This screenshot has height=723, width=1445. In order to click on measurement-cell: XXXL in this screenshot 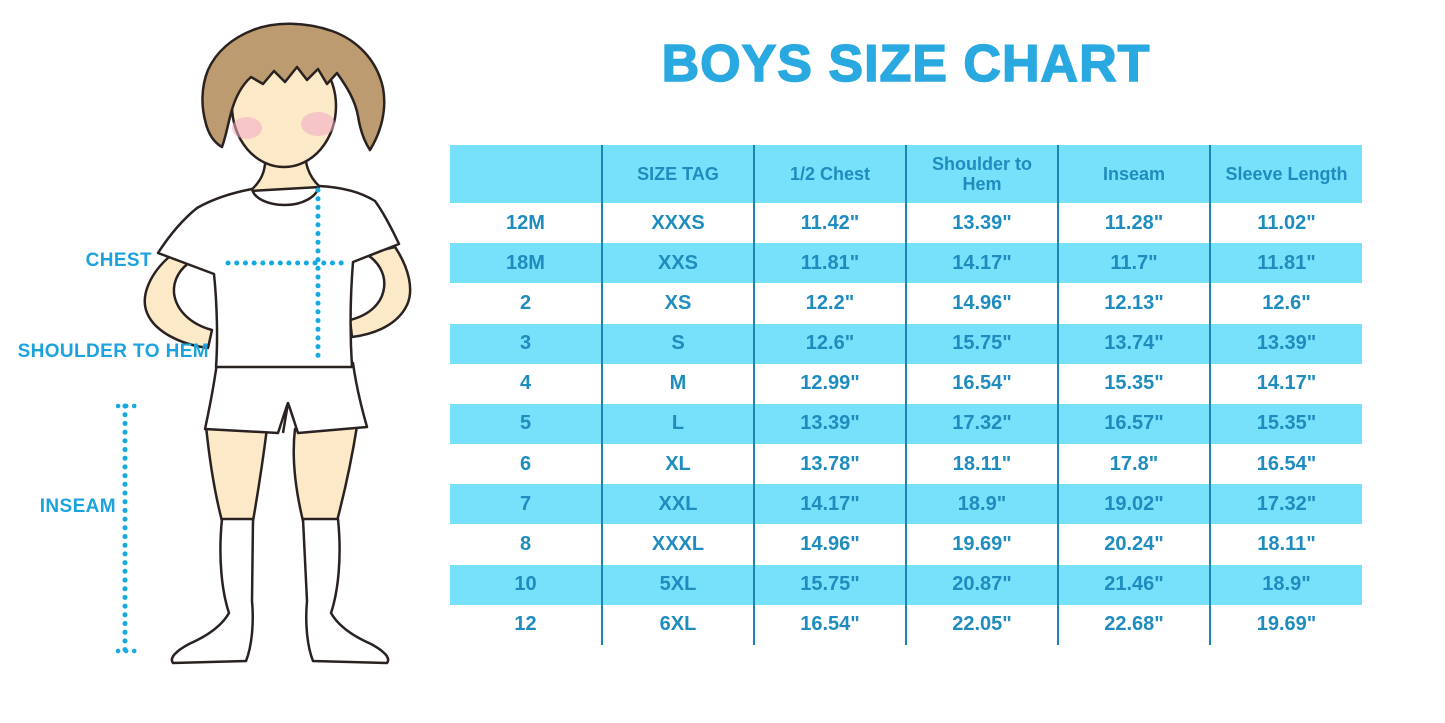, I will do `click(677, 544)`.